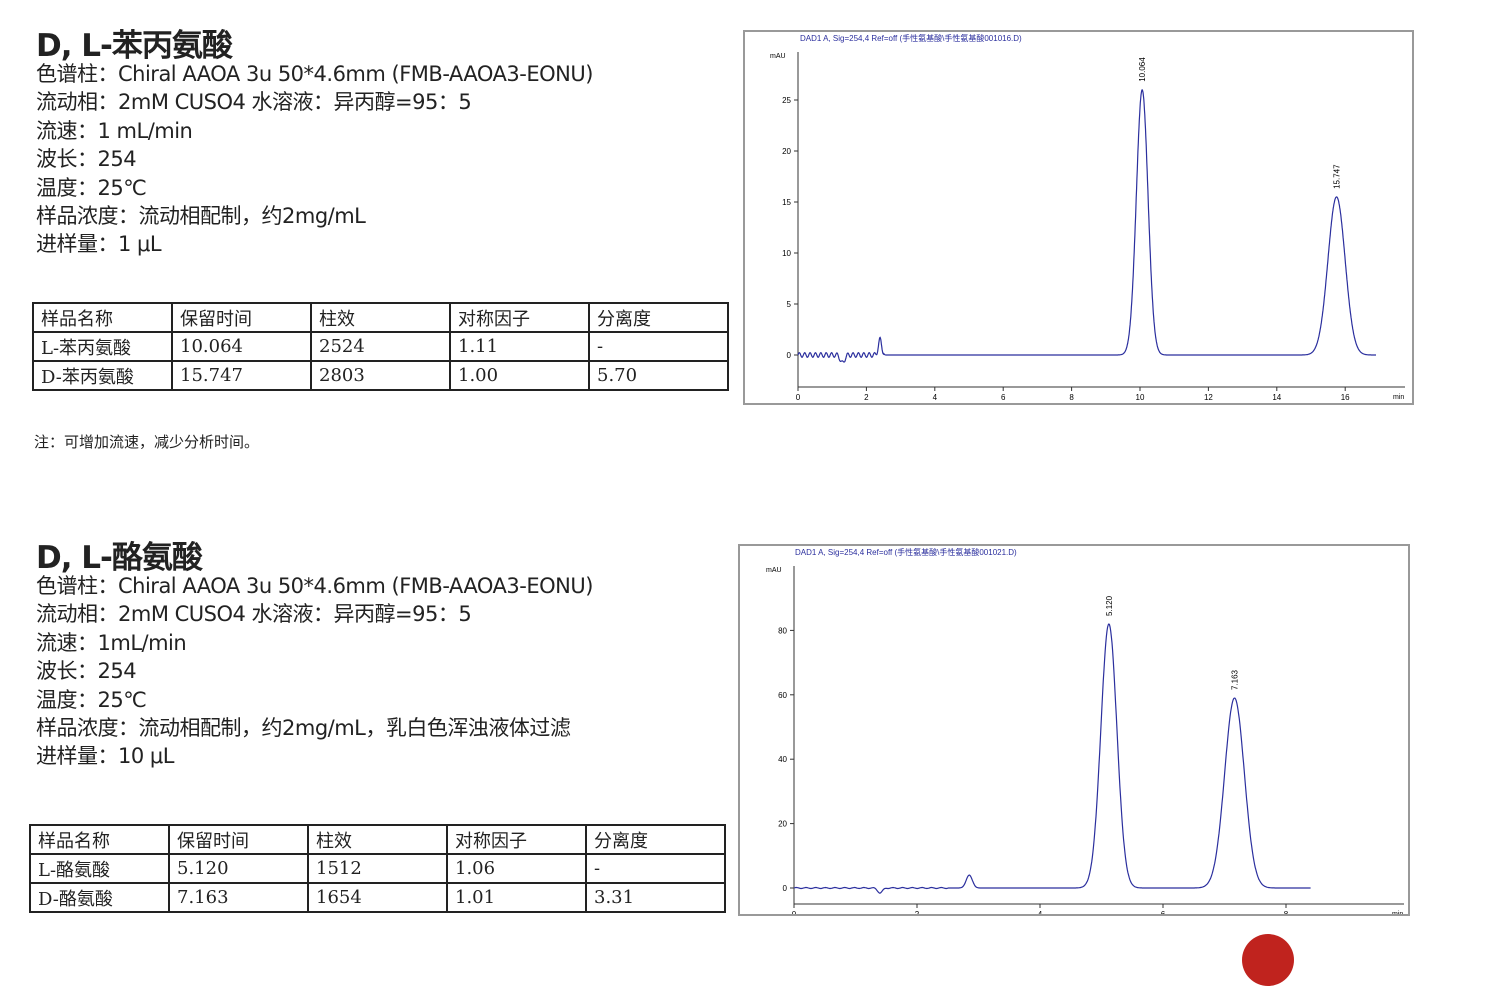 The height and width of the screenshot is (986, 1506). I want to click on table-cell: 5.70, so click(658, 375).